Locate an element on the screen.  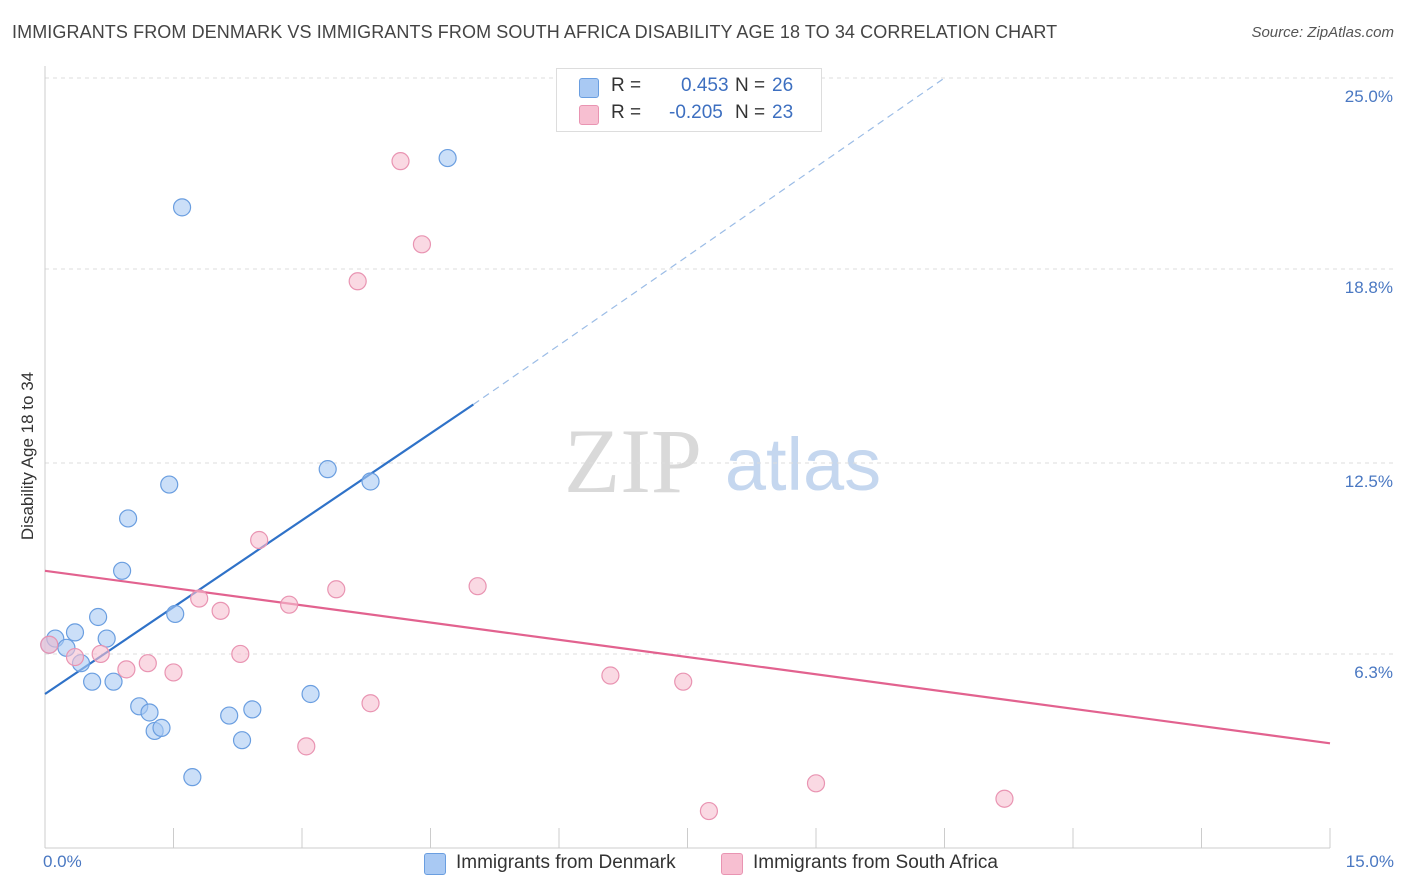
x-tick-label: 15.0% is located at coordinates (1369, 861).